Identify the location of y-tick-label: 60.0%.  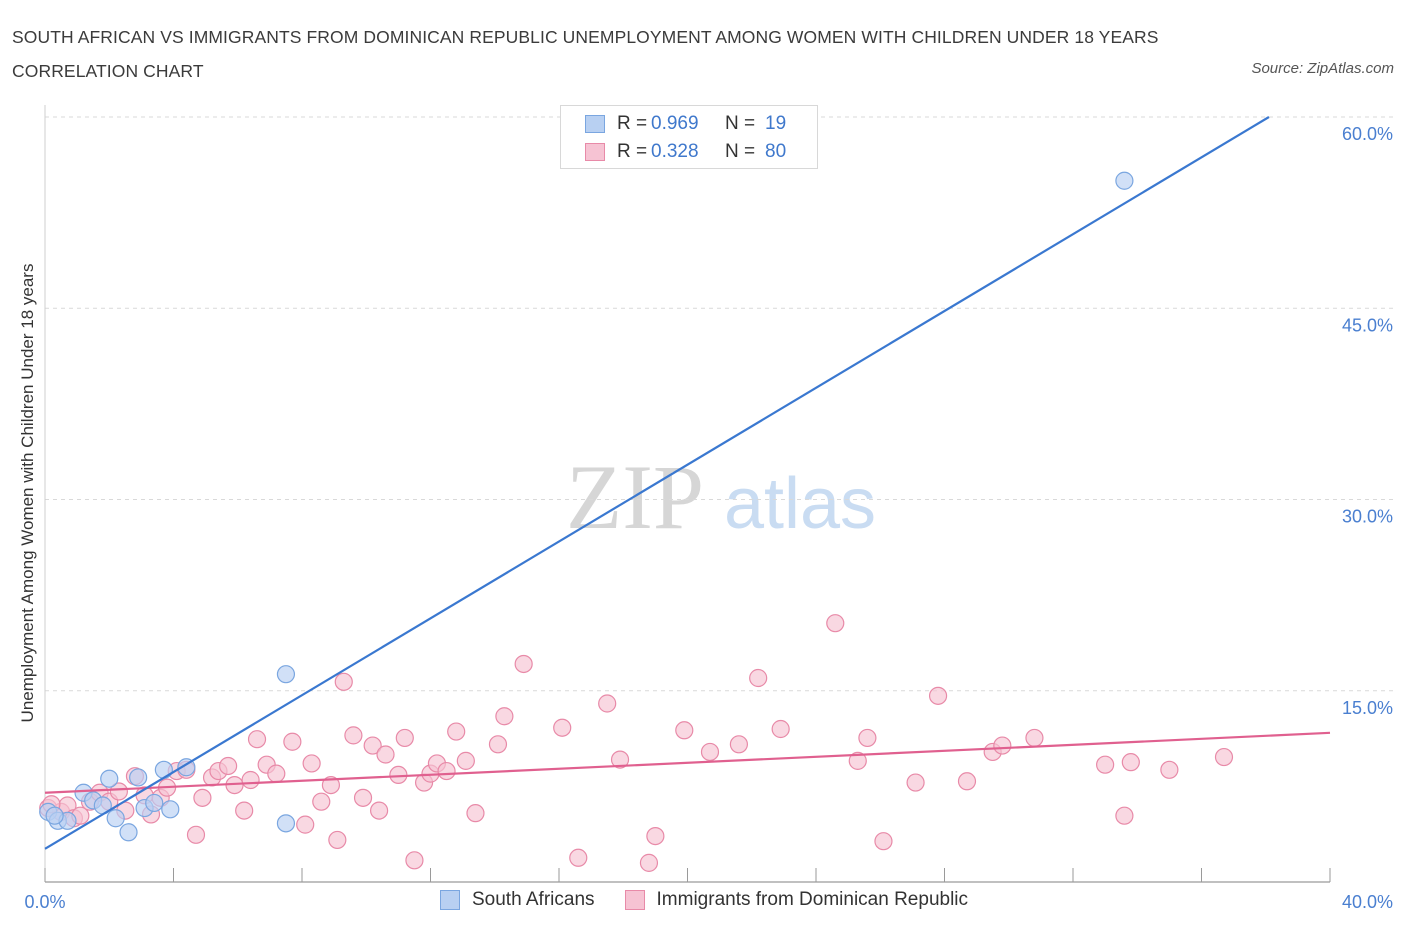
(1367, 134).